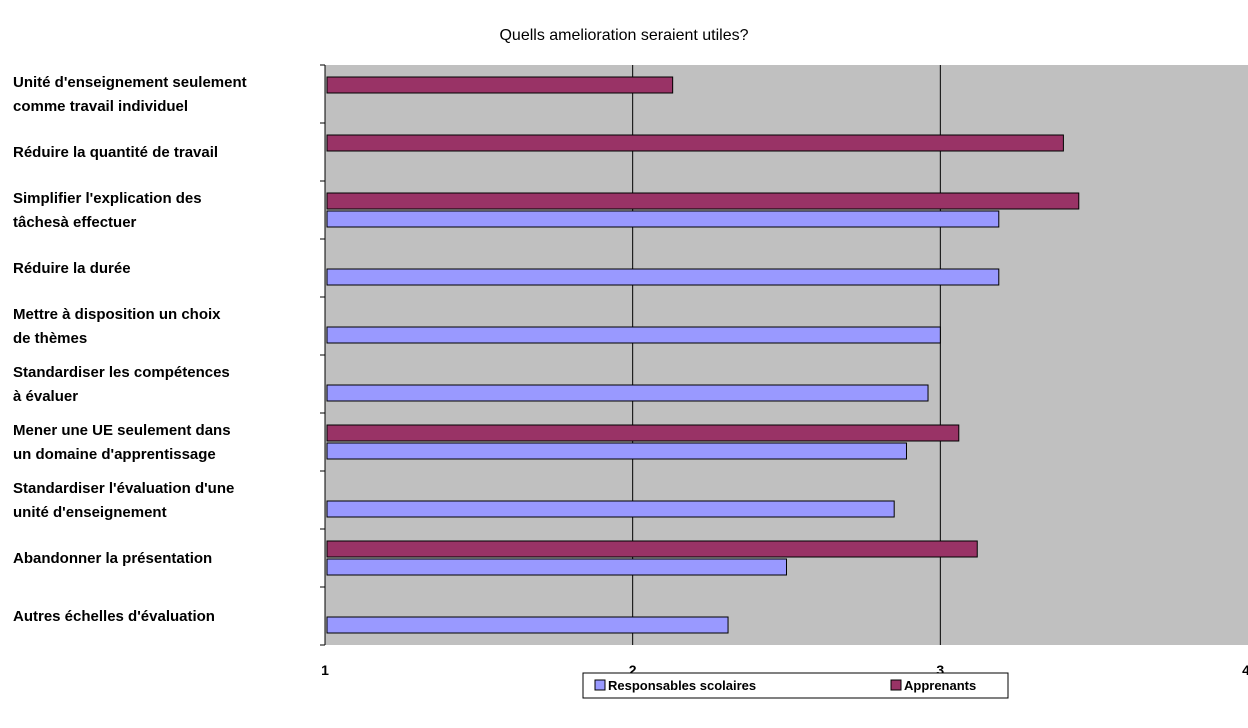 The image size is (1248, 728). I want to click on legend: Responsables scolaires Apprenants, so click(795, 685).